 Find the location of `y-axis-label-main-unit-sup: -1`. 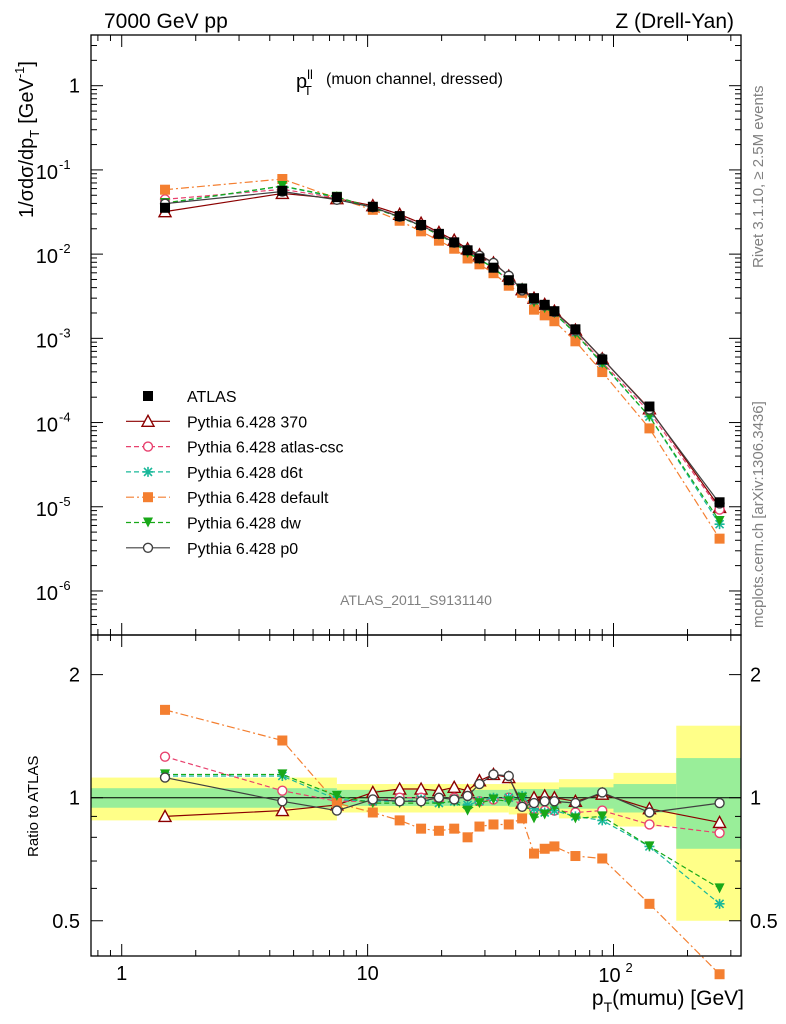

y-axis-label-main-unit-sup: -1 is located at coordinates (19, 73).